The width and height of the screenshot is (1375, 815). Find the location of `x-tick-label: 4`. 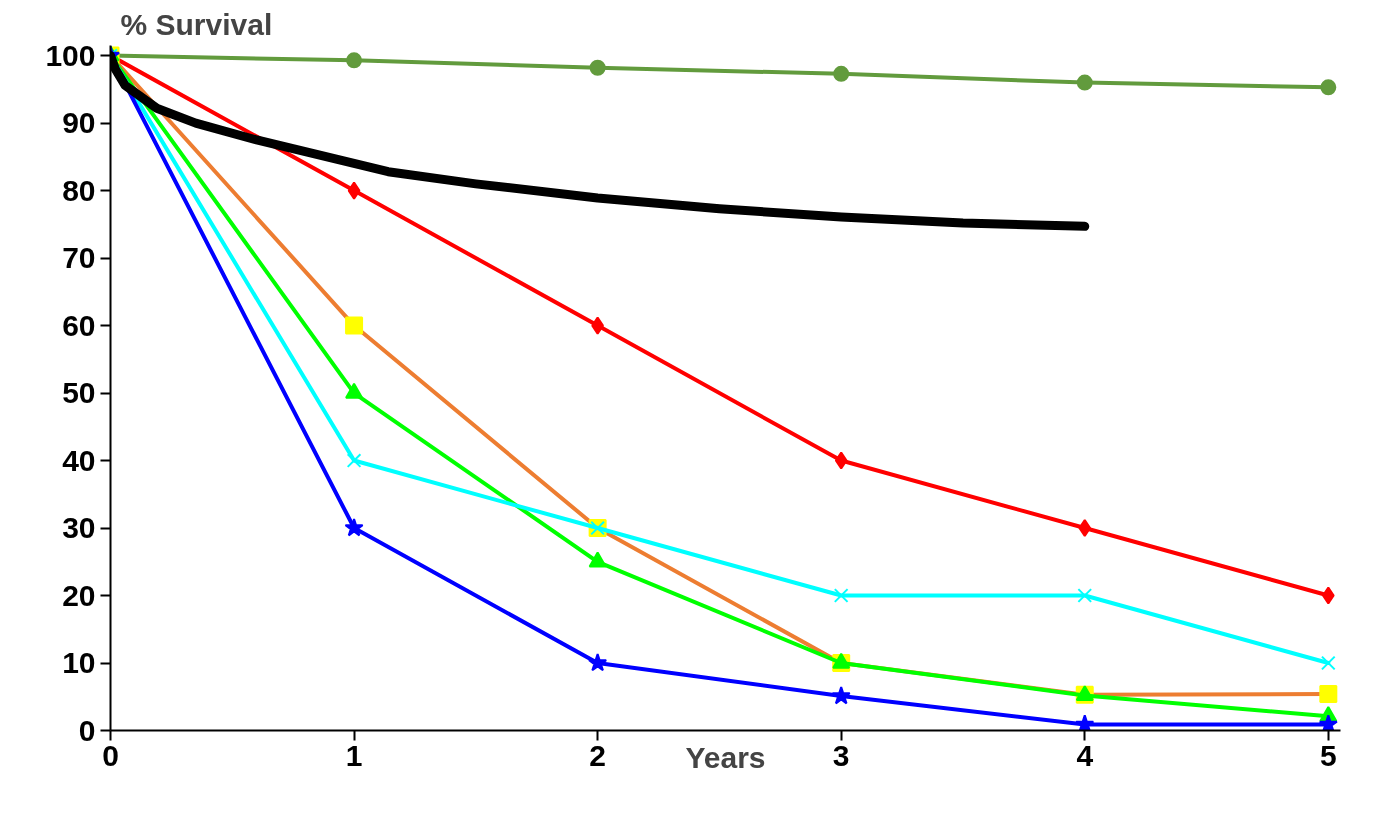

x-tick-label: 4 is located at coordinates (1085, 755).